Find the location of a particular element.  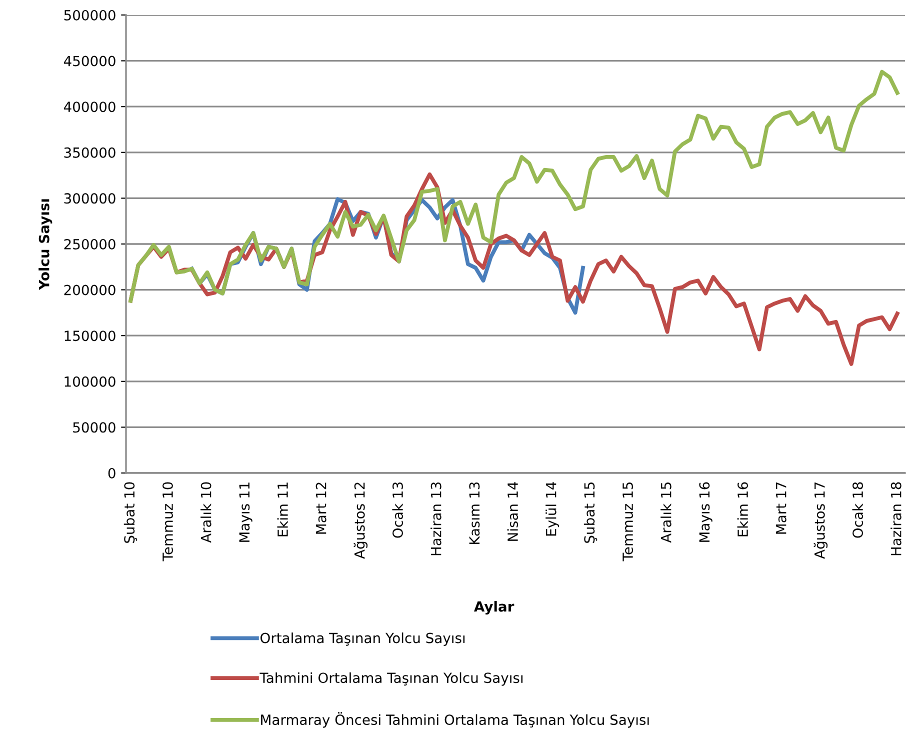

x-tick-label: Eylül 14 is located at coordinates (553, 509).